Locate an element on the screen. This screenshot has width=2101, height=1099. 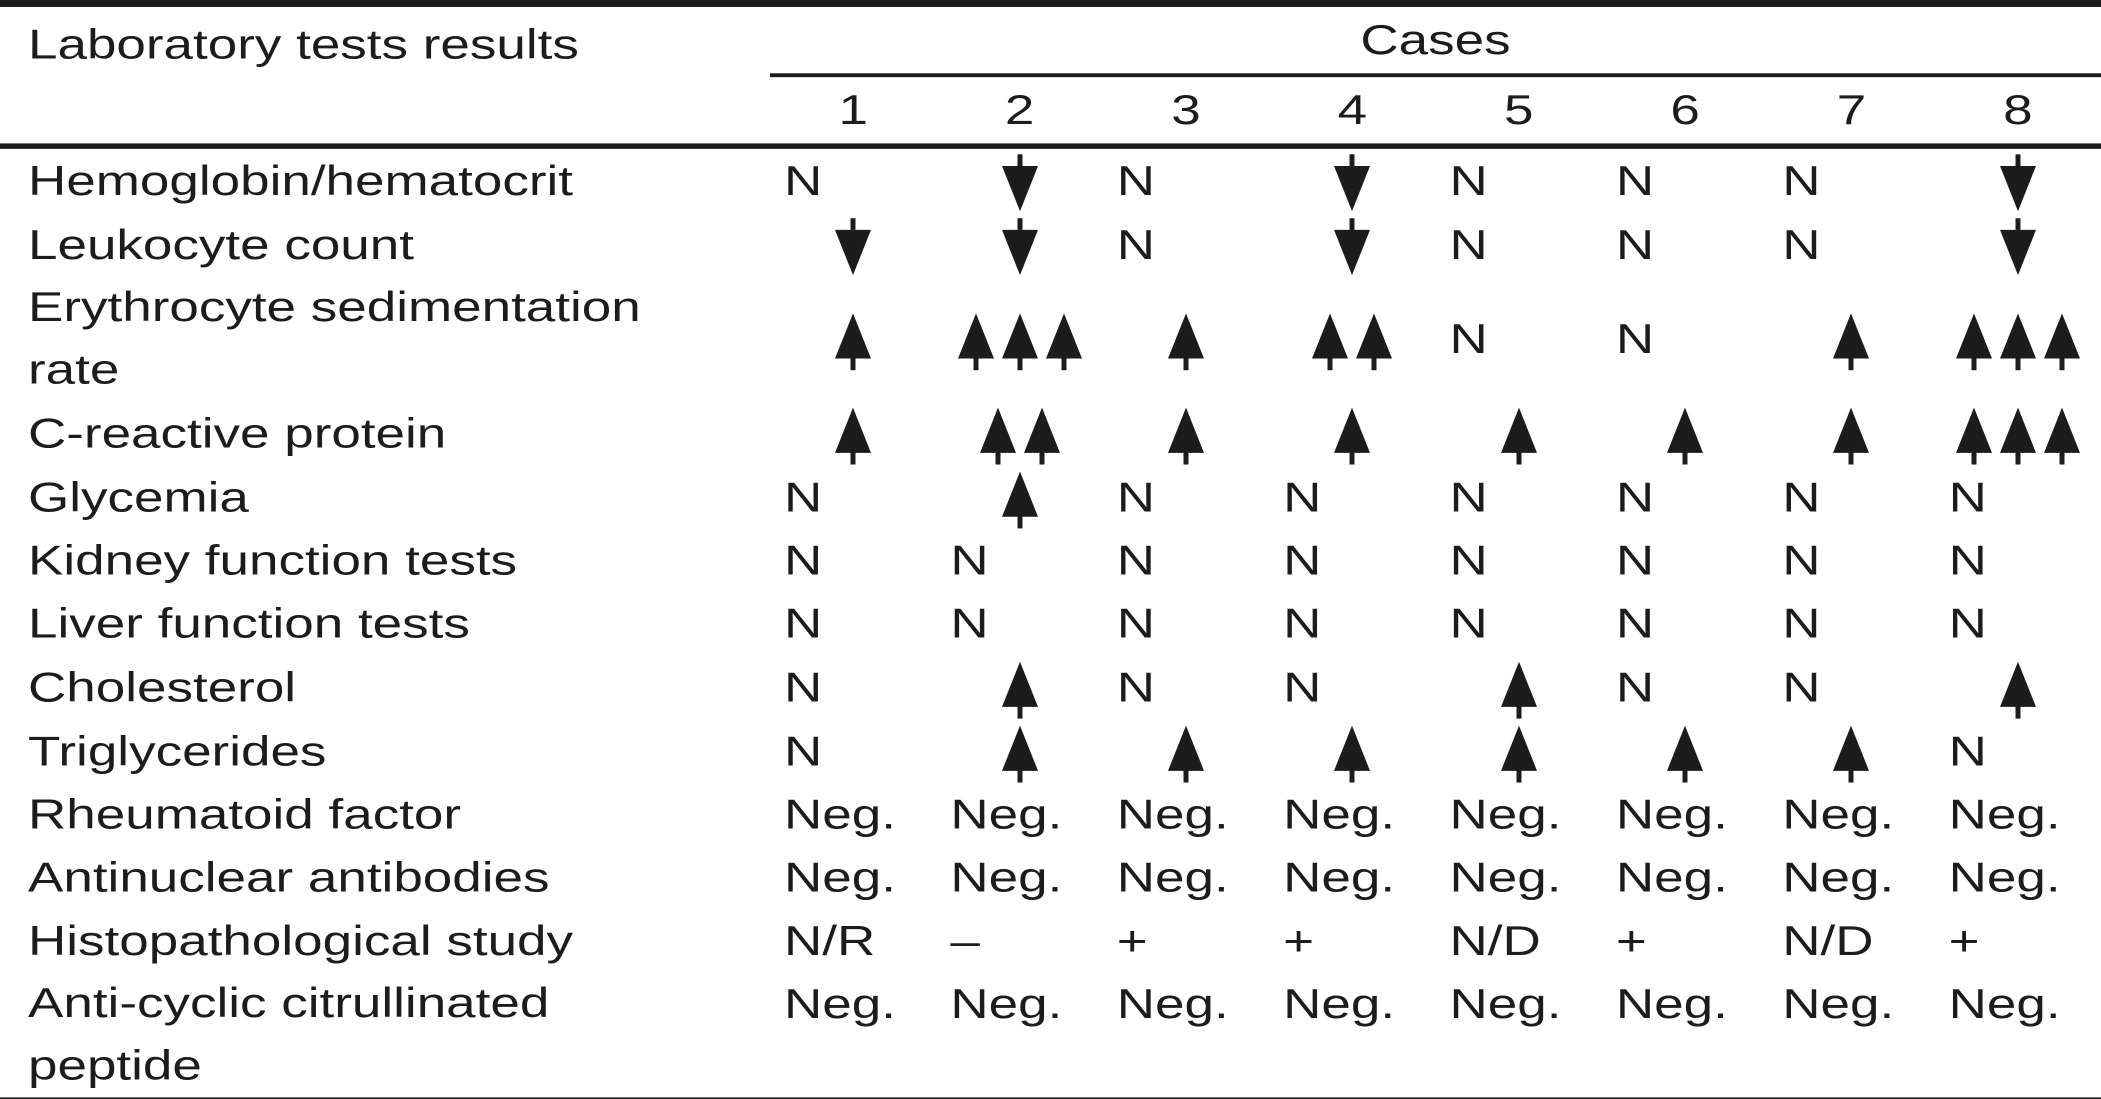
row-label: Anti-cyclic citrullinated peptide is located at coordinates (385, 1036).